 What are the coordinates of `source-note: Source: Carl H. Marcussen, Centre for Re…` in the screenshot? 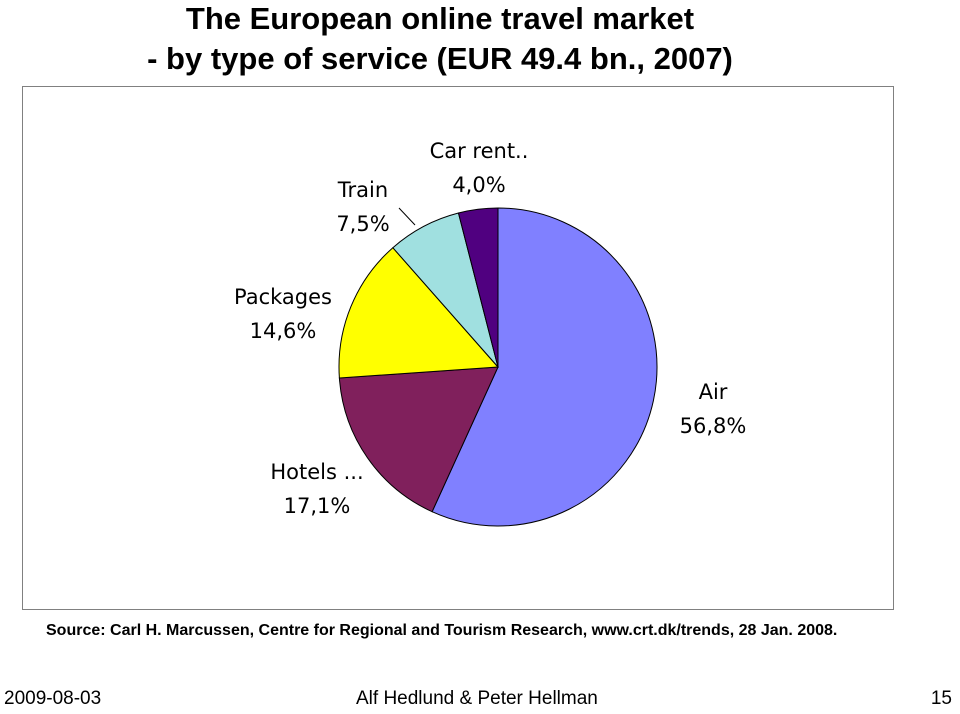 It's located at (442, 630).